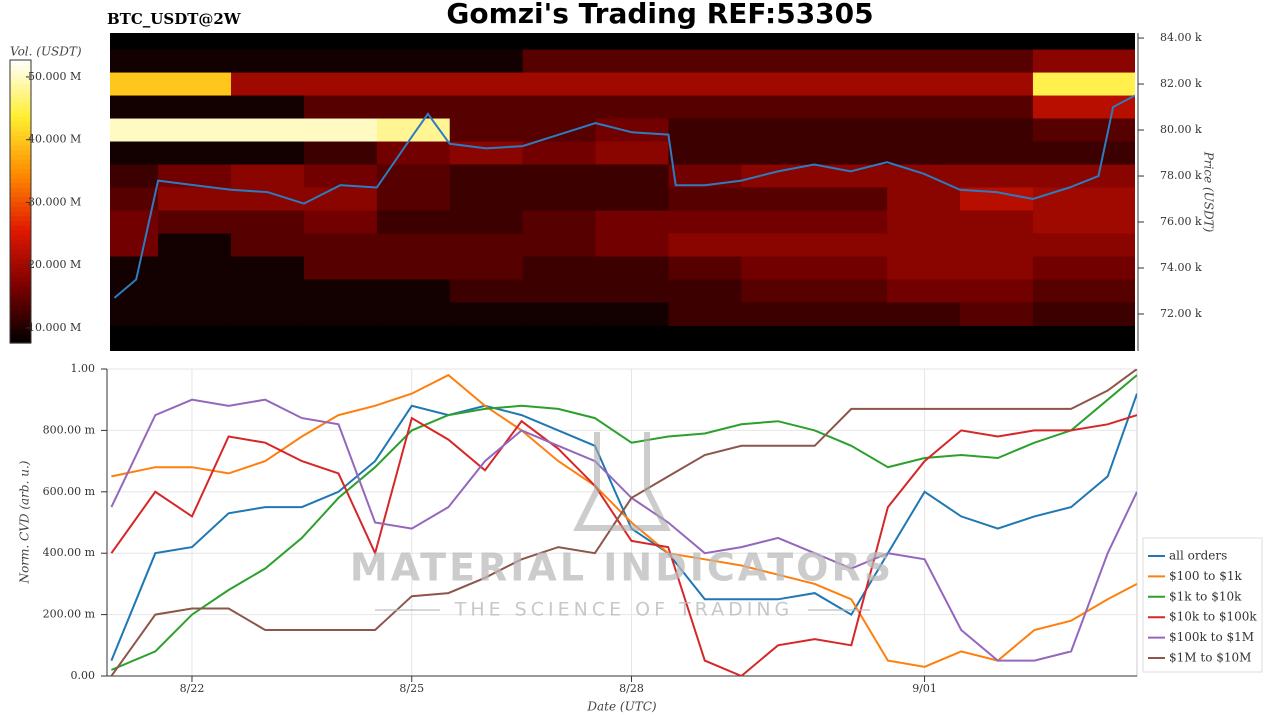  Describe the element at coordinates (1209, 192) in the screenshot. I see `y-axis-label: Price (USDT)` at that location.